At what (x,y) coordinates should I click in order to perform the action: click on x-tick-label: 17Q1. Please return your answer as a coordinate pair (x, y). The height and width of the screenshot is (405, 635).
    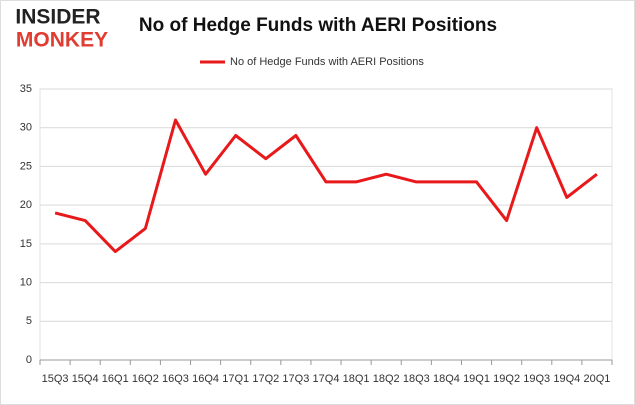
    Looking at the image, I should click on (235, 379).